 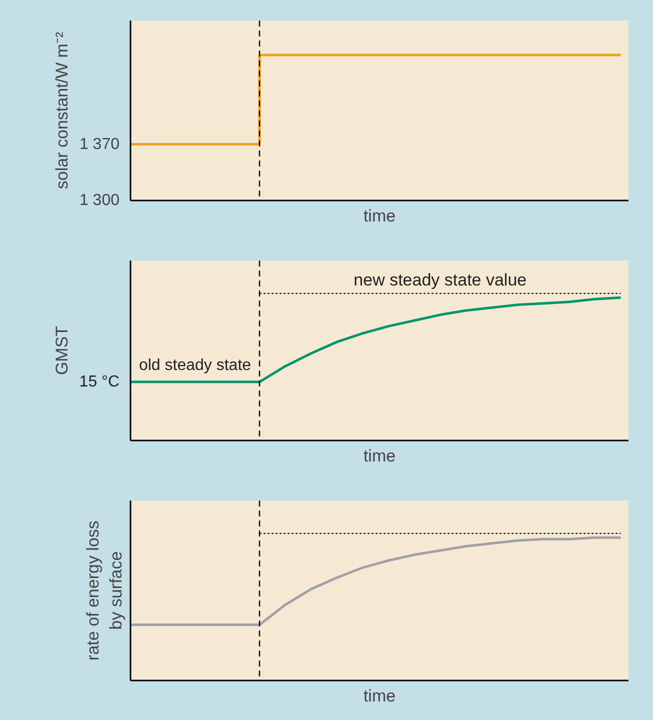 What do you see at coordinates (105, 590) in the screenshot?
I see `y-axis-title: rate of energy loss by surface` at bounding box center [105, 590].